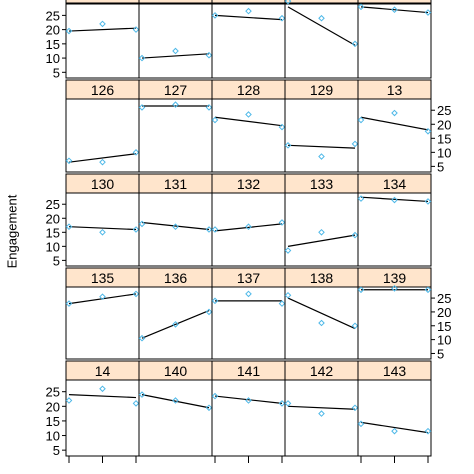 The image size is (474, 474). I want to click on y-tick-label-row1-20: 20, so click(53, 30).